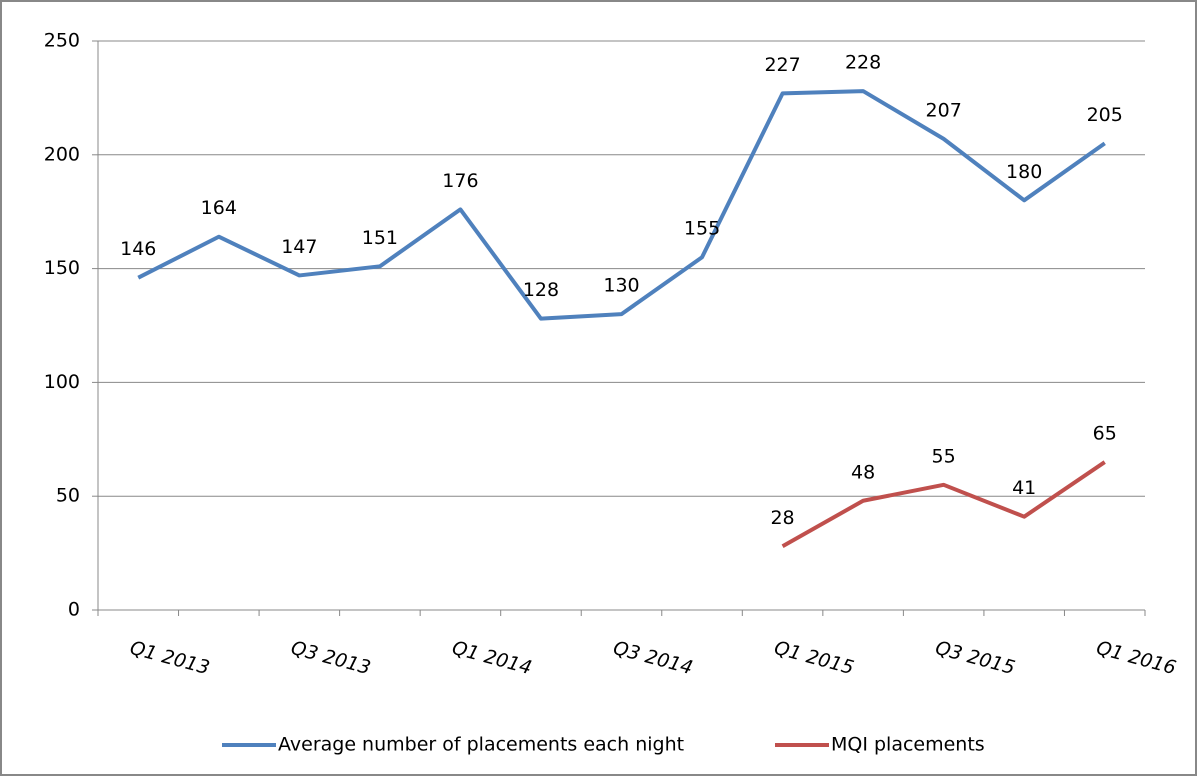 The height and width of the screenshot is (776, 1197). What do you see at coordinates (299, 247) in the screenshot?
I see `data-label: 147` at bounding box center [299, 247].